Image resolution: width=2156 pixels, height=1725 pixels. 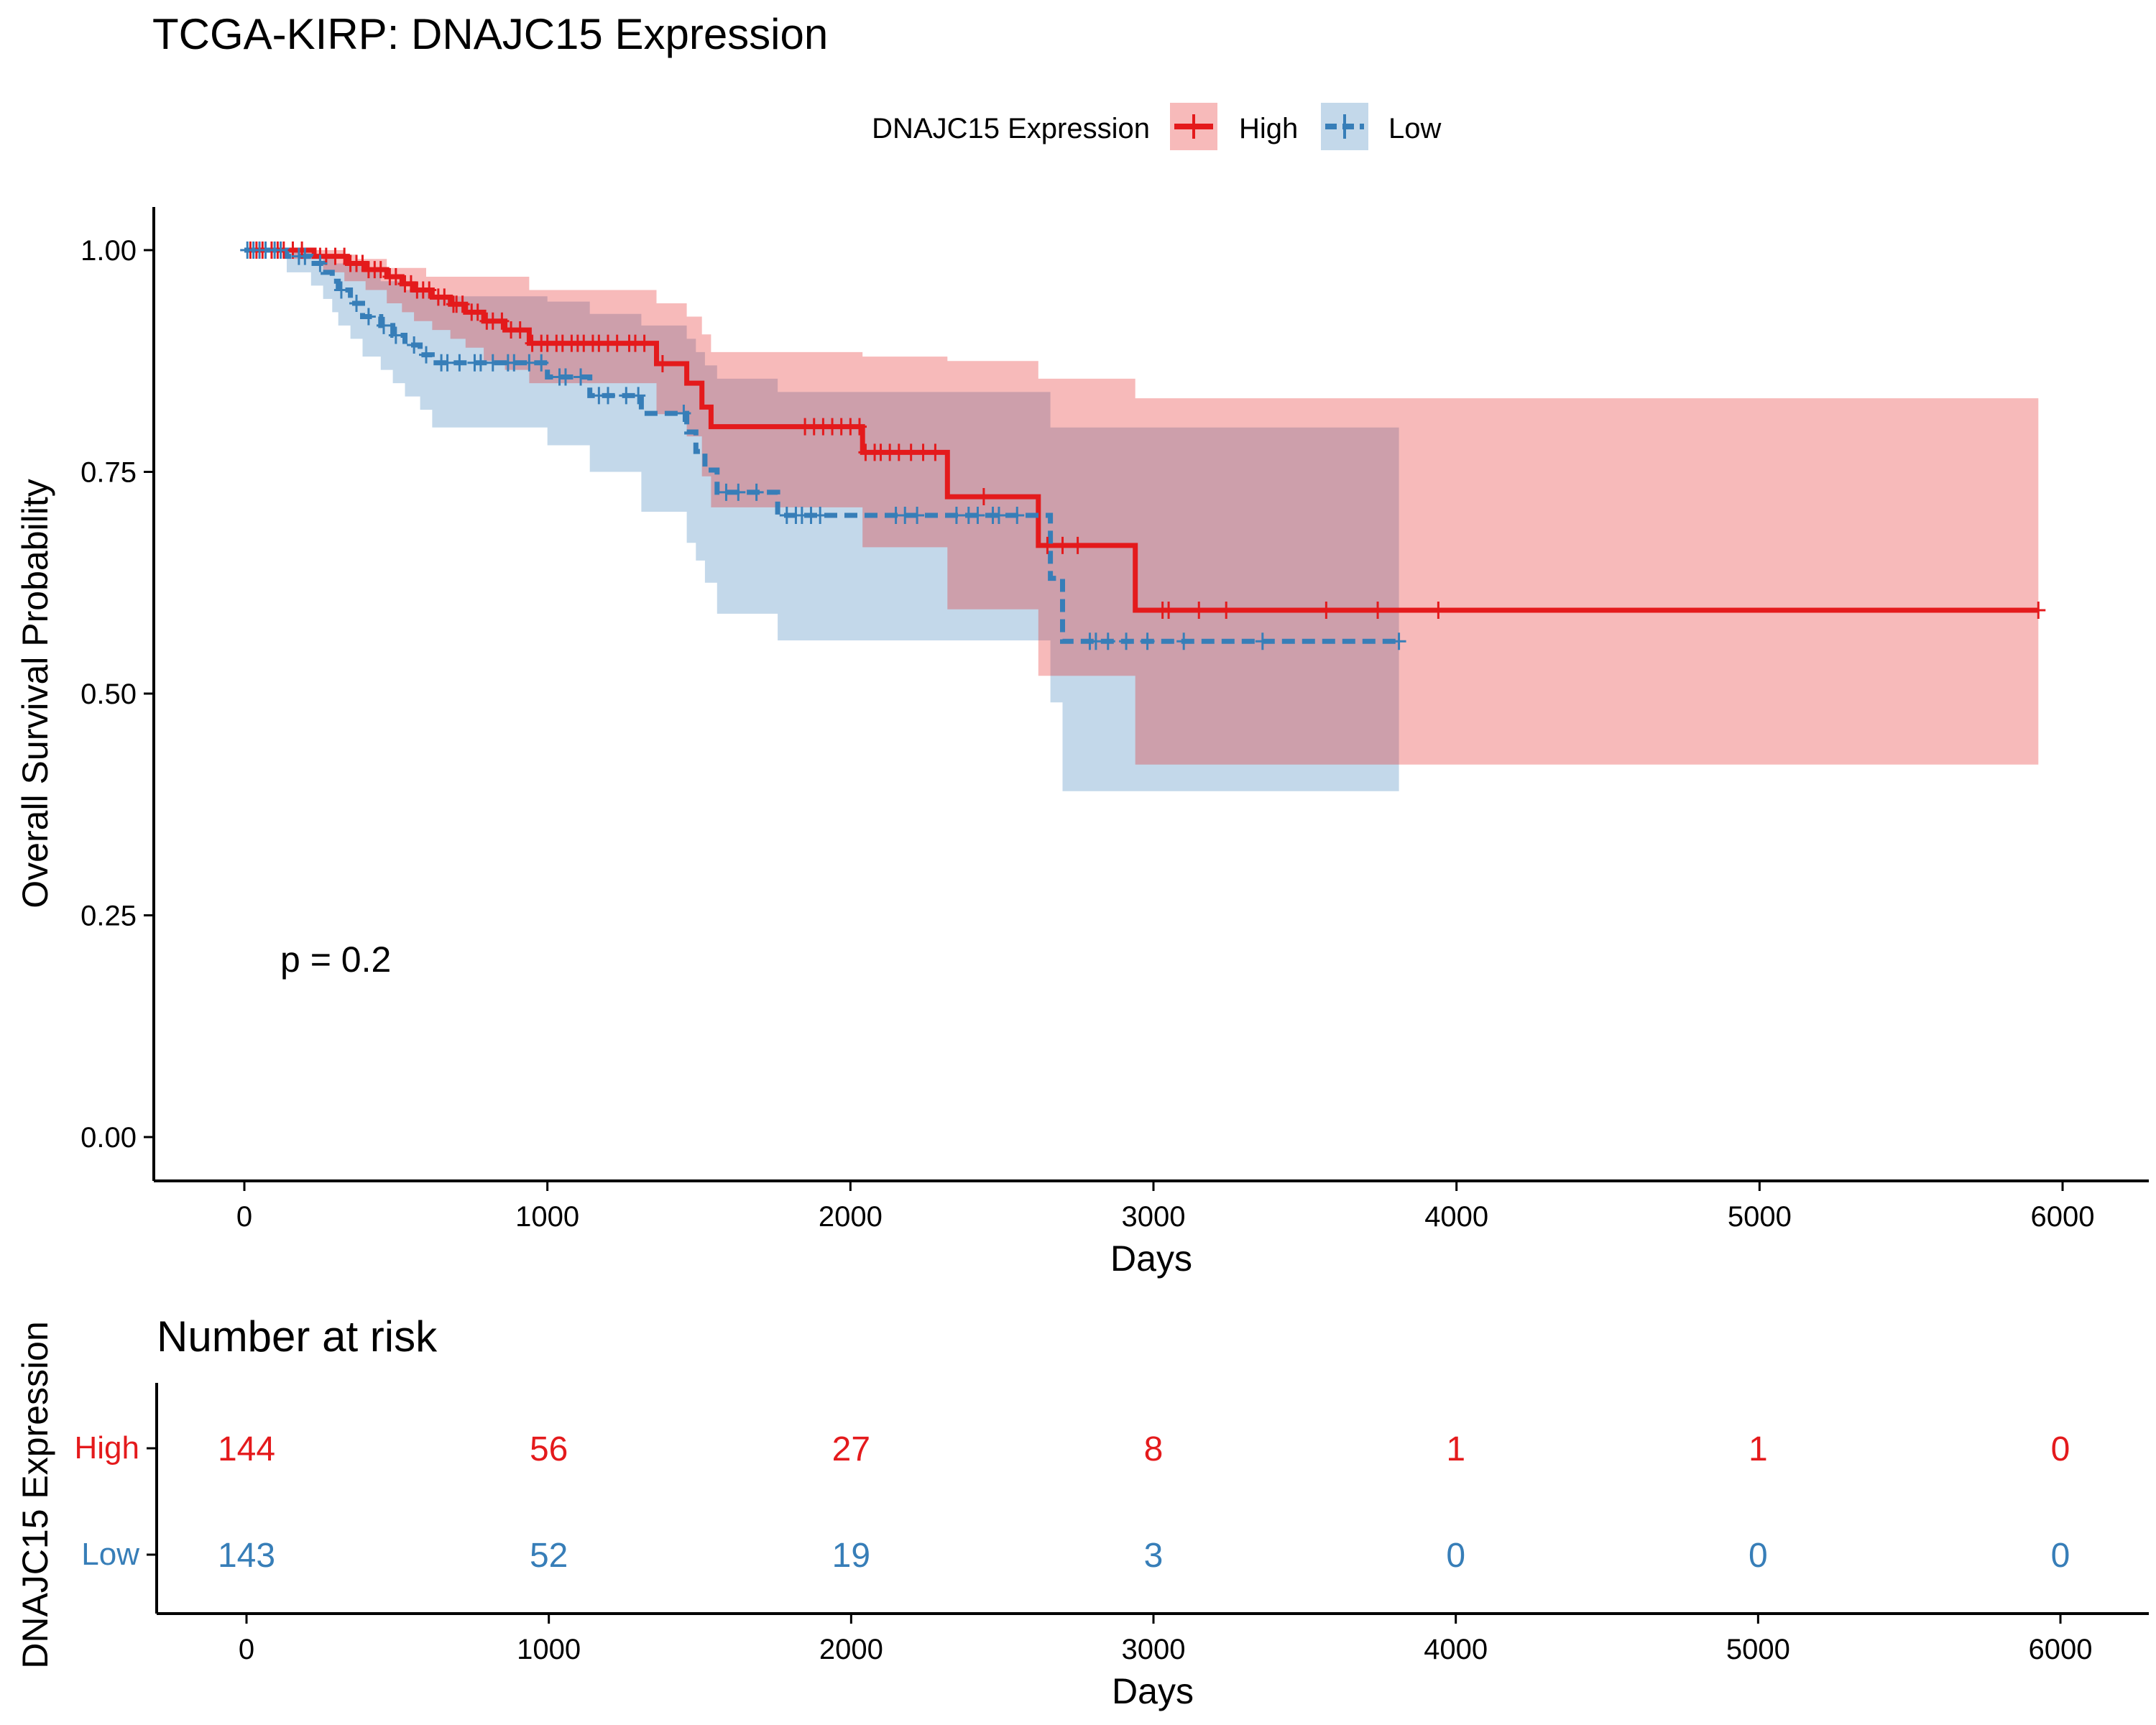 I want to click on risk-row-label-high: High, so click(x=108, y=1448).